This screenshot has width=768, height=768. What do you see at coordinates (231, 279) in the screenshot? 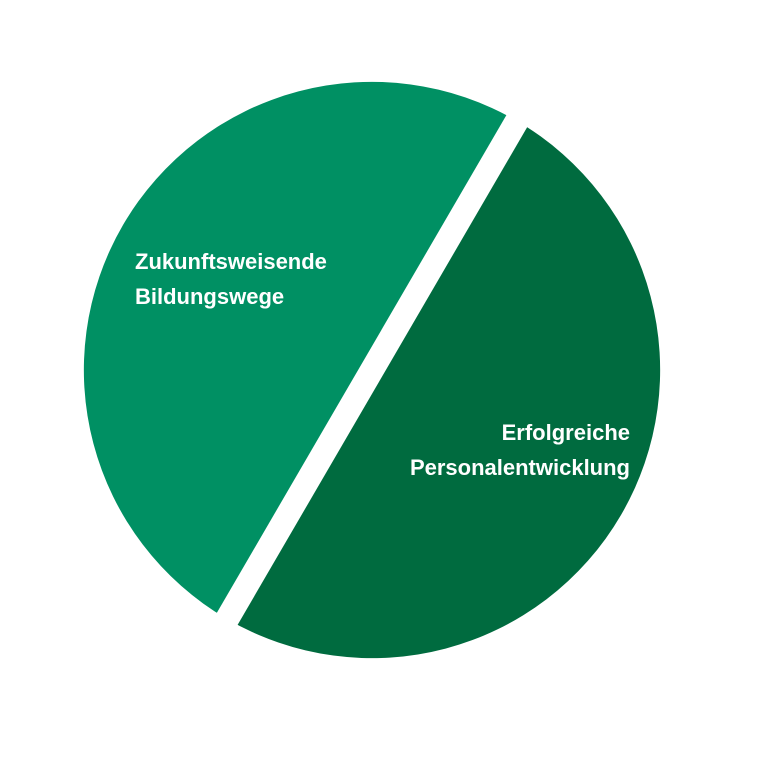
I see `segment-label-left: Zukunftsweisende Bildungswege` at bounding box center [231, 279].